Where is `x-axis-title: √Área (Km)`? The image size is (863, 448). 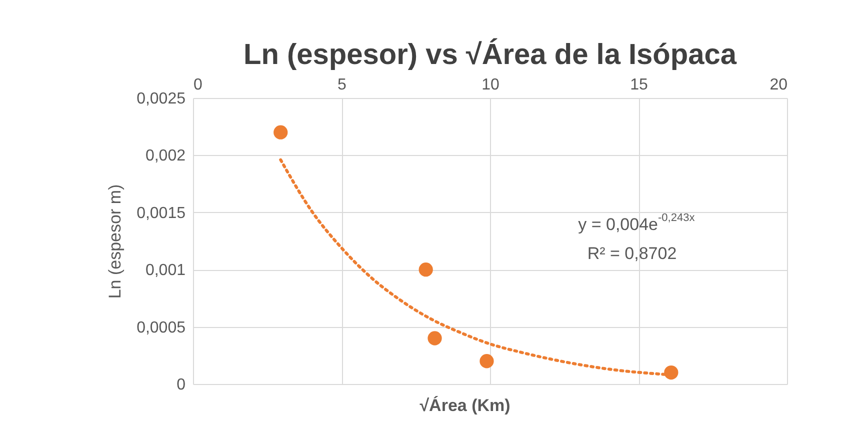
x-axis-title: √Área (Km) is located at coordinates (465, 405).